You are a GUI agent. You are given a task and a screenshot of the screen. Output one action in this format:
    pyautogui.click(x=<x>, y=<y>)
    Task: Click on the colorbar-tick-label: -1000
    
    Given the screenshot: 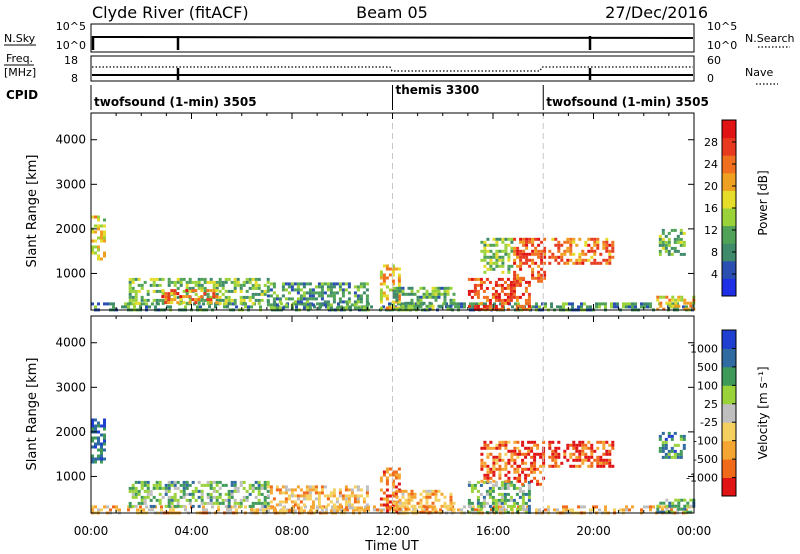 What is the action you would take?
    pyautogui.click(x=702, y=478)
    